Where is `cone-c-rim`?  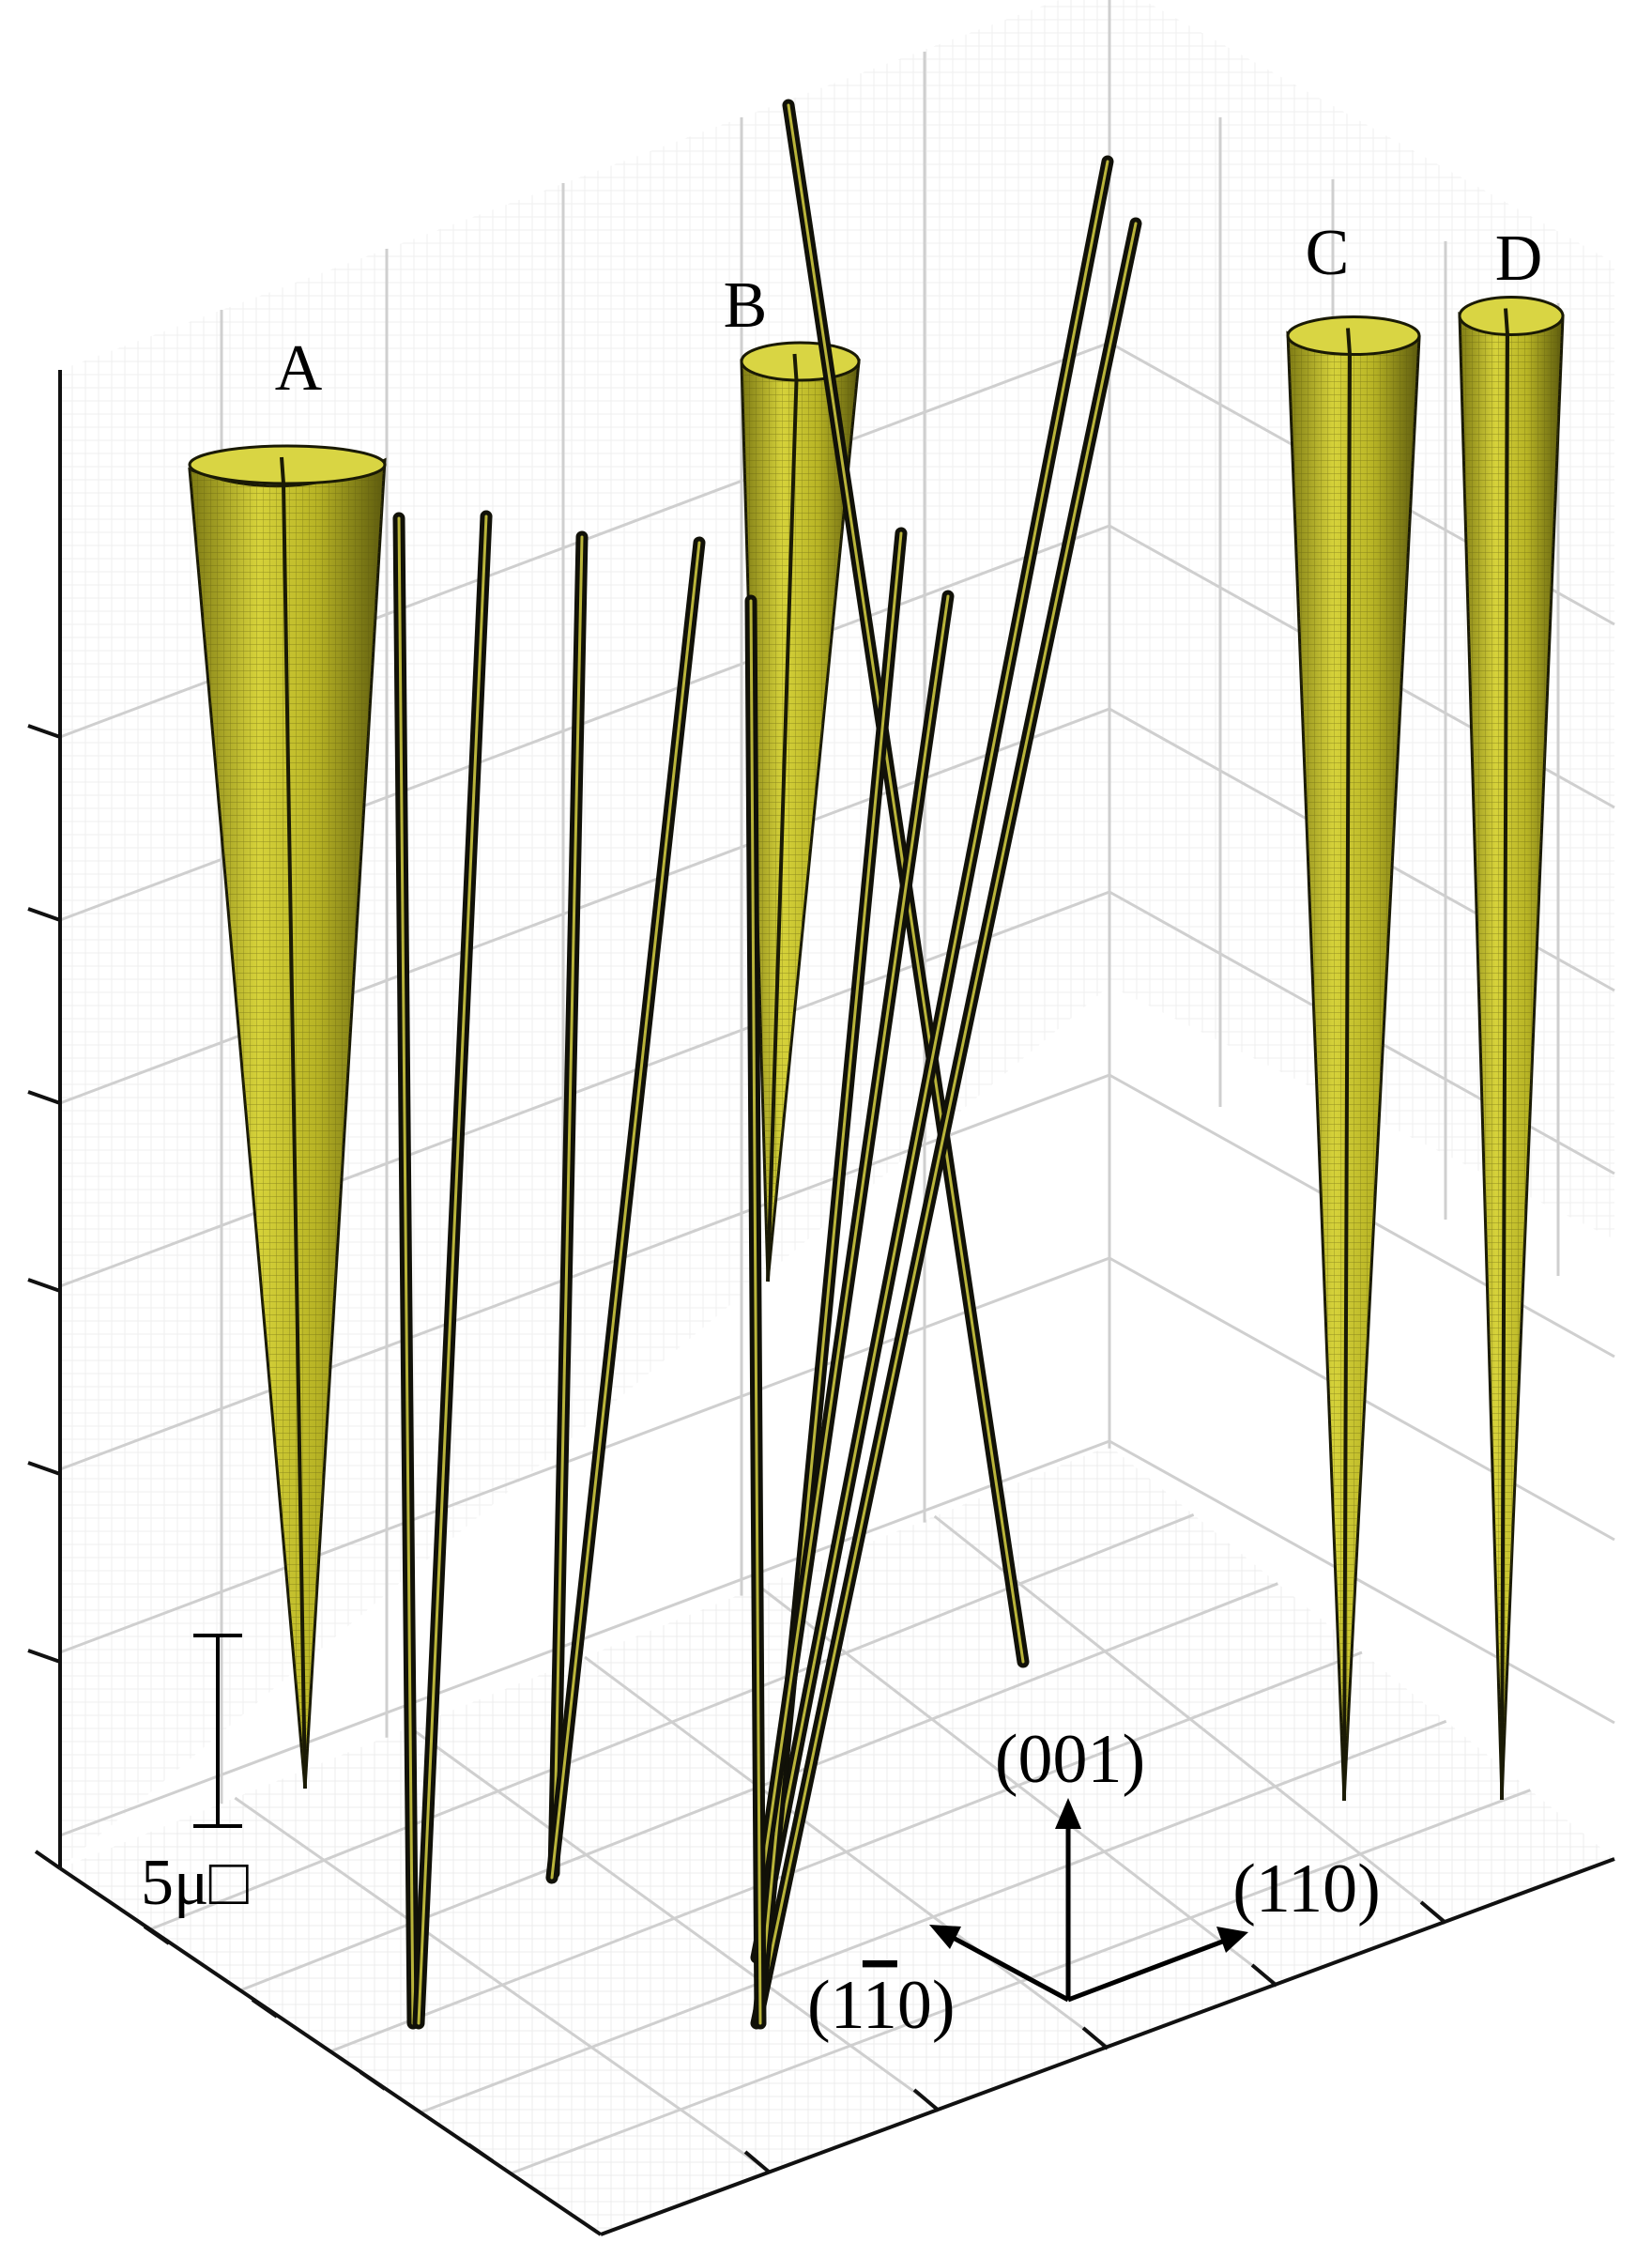
cone-c-rim is located at coordinates (1353, 336).